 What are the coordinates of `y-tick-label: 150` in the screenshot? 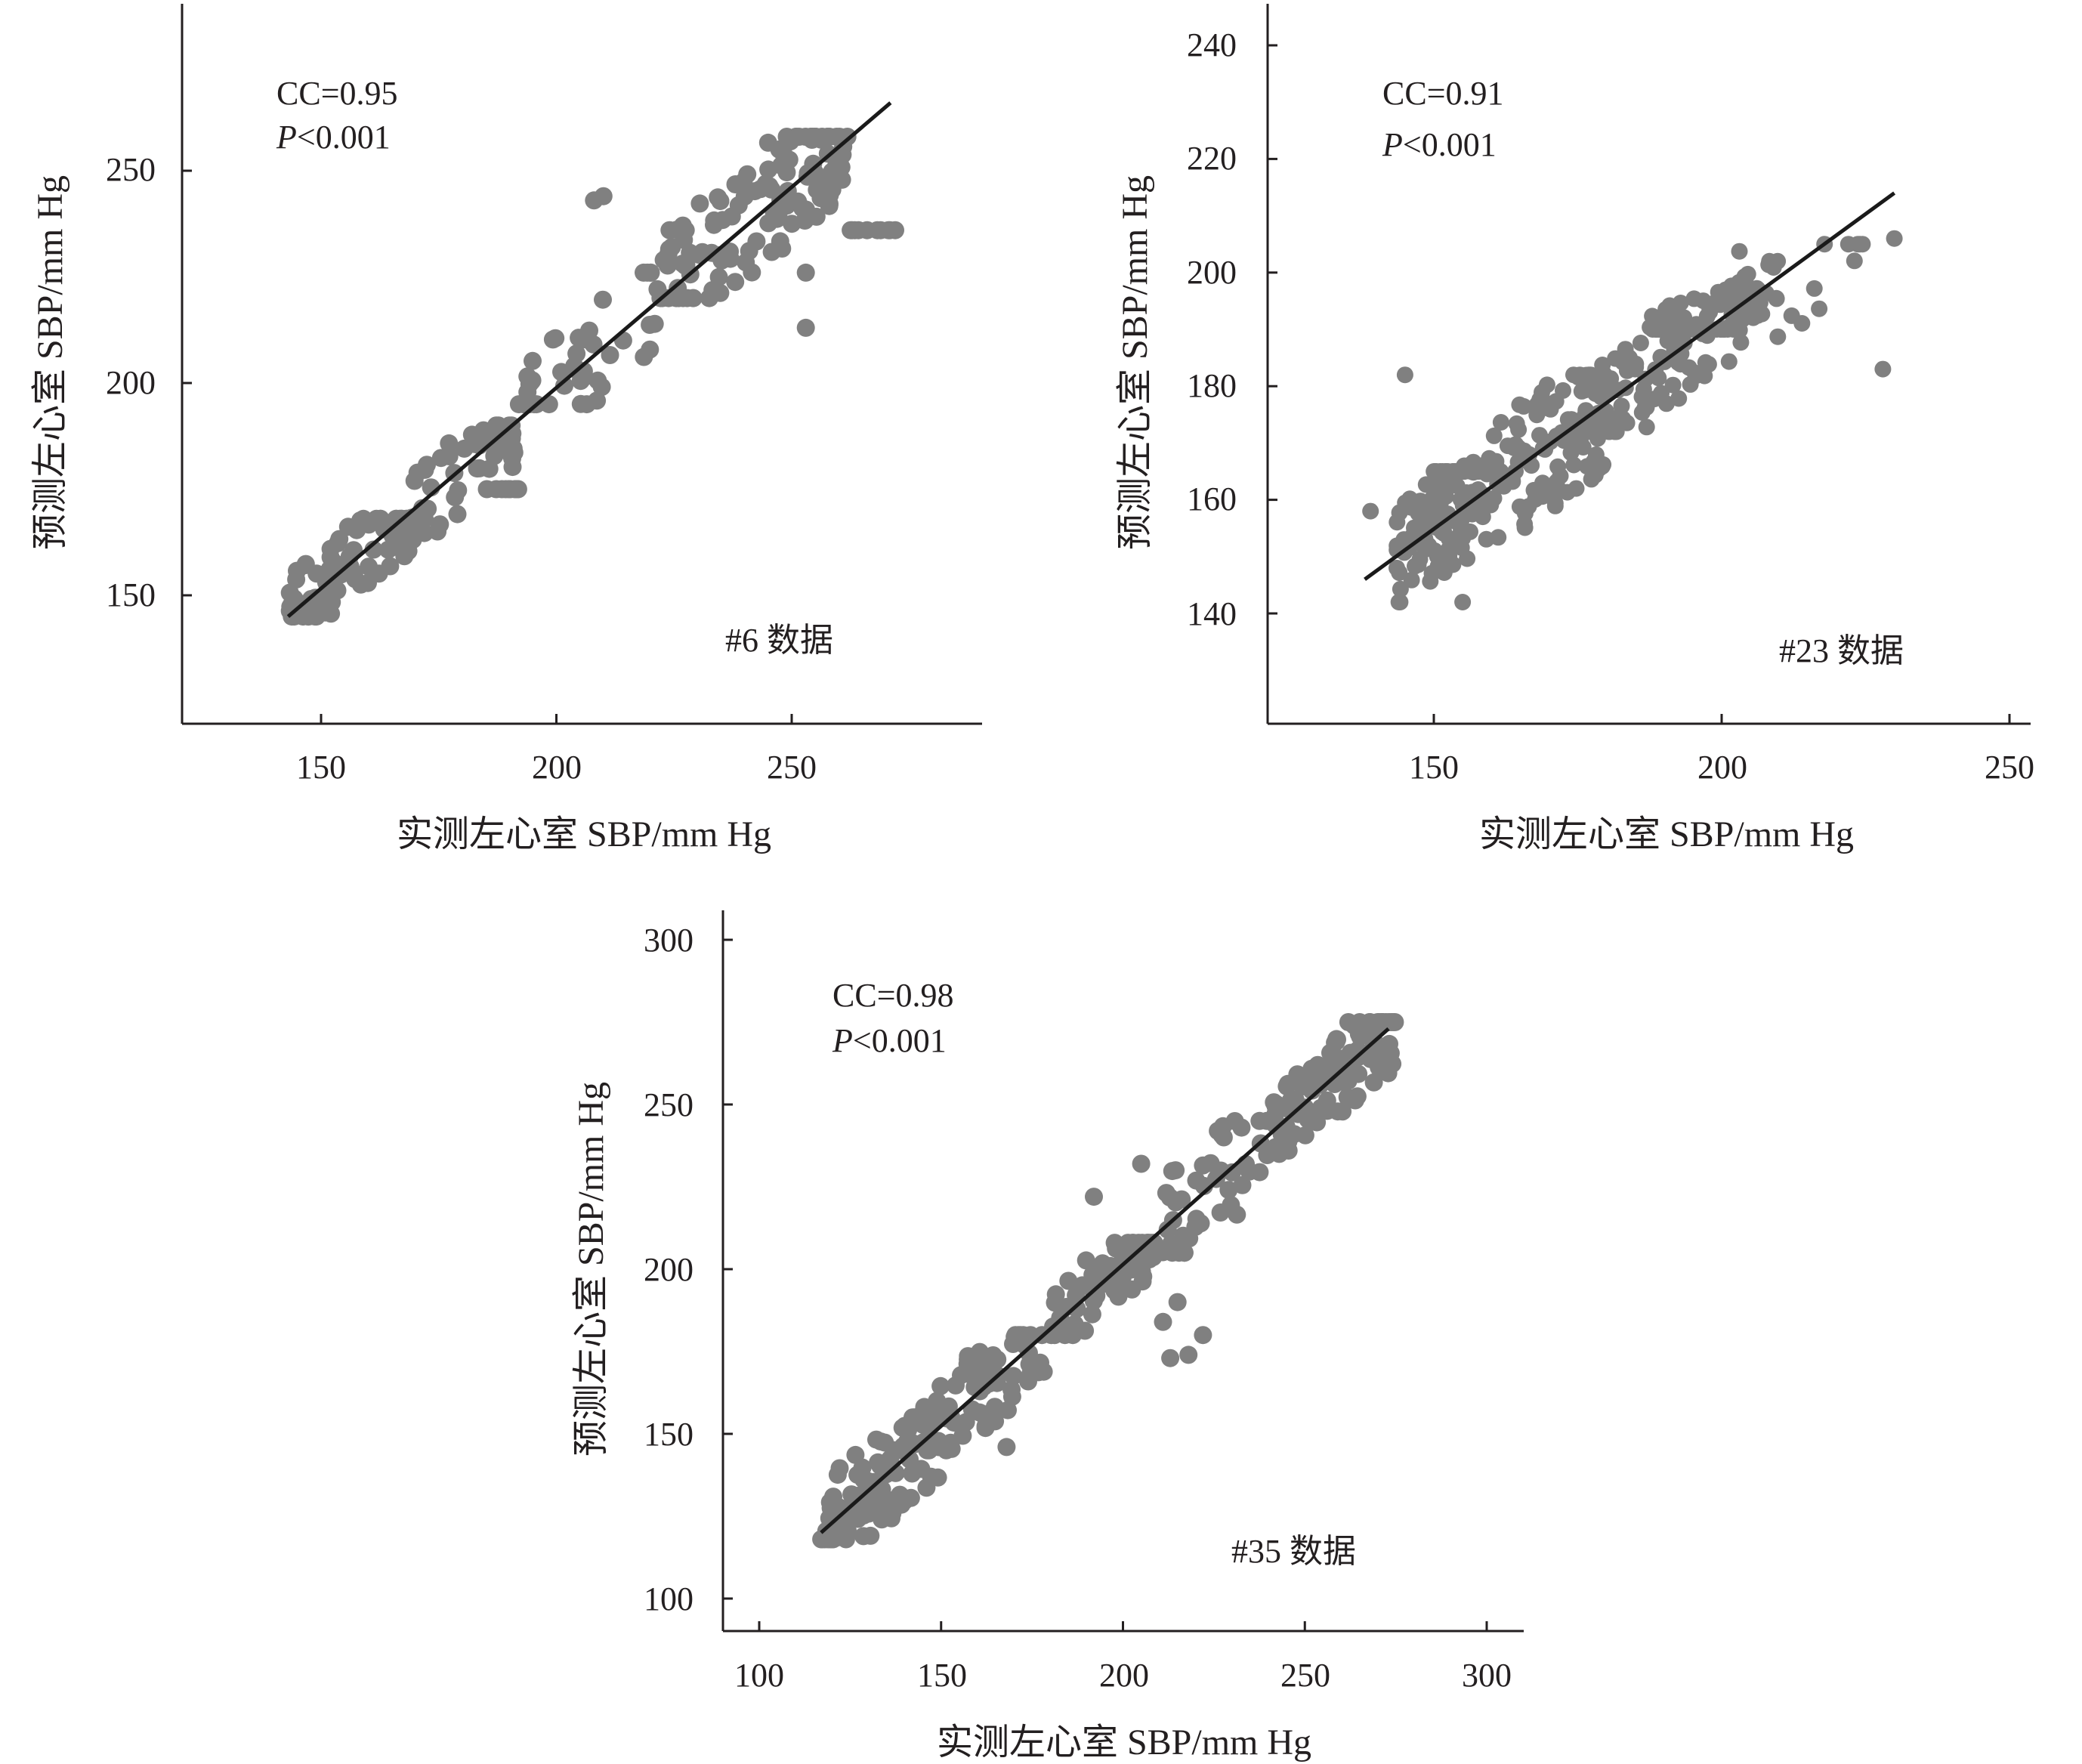 It's located at (131, 594).